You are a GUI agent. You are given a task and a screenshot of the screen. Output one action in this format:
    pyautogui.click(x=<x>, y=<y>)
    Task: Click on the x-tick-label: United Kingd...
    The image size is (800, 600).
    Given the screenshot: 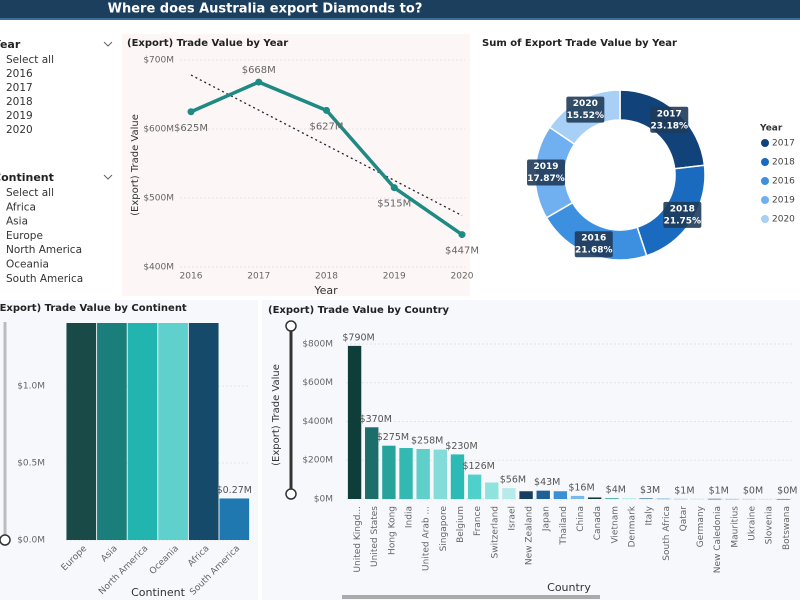 What is the action you would take?
    pyautogui.click(x=358, y=539)
    